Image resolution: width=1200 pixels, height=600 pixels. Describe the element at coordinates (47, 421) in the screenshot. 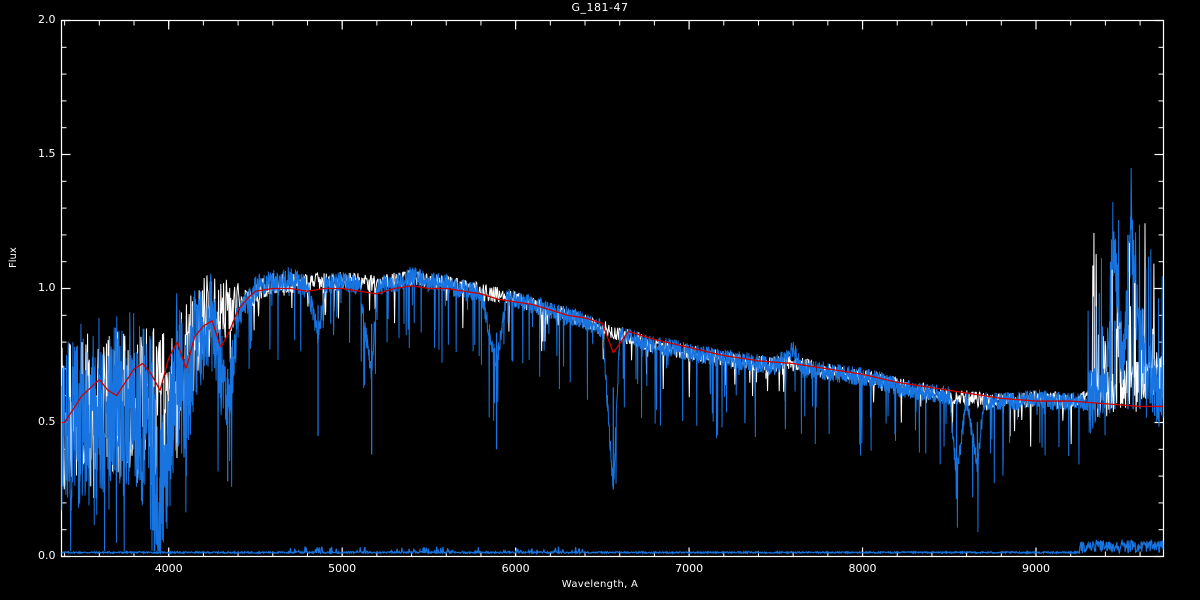

I see `y-tick-label: 0.5` at that location.